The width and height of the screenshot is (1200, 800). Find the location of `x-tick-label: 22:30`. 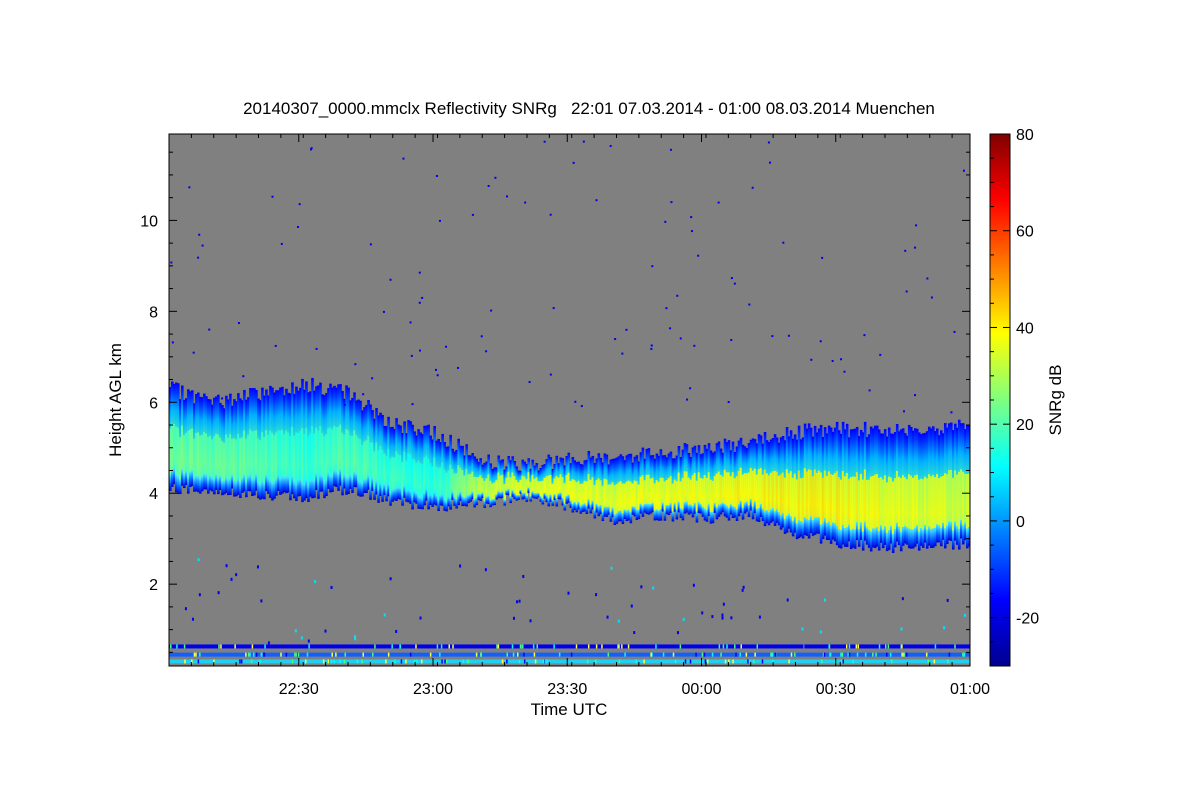

x-tick-label: 22:30 is located at coordinates (299, 689).